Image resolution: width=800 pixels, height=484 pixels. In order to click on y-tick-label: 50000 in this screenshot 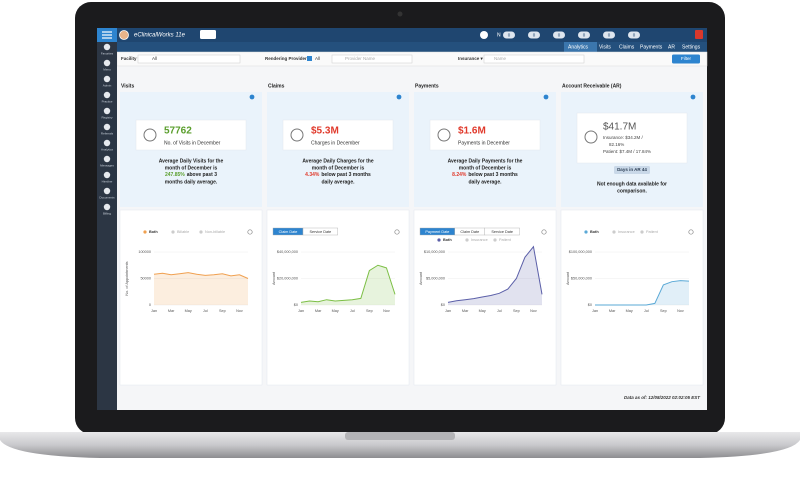, I will do `click(145, 279)`.